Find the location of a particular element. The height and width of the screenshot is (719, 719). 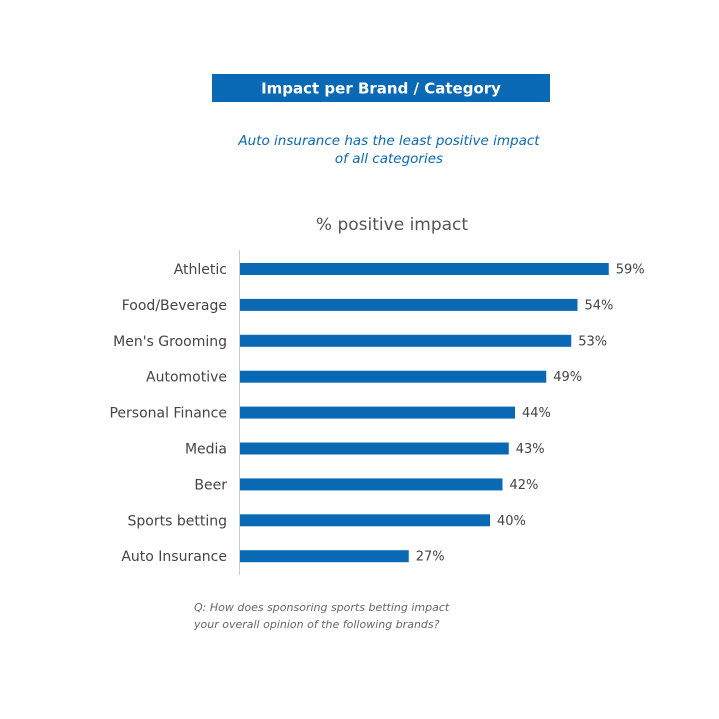

value-label: 44% is located at coordinates (536, 413).